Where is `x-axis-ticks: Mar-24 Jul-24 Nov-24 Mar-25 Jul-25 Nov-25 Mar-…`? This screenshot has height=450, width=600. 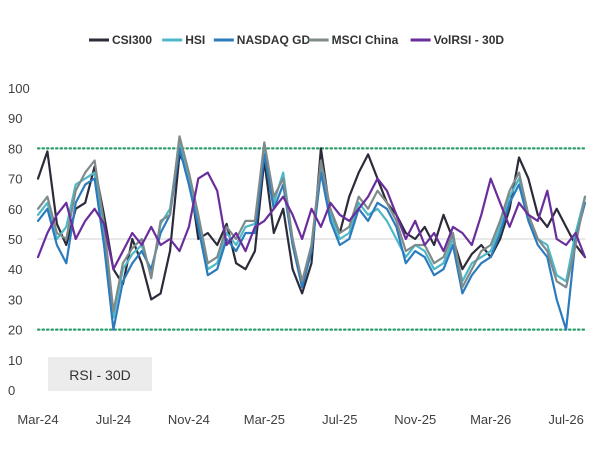
x-axis-ticks: Mar-24 Jul-24 Nov-24 Mar-25 Jul-25 Nov-25 Mar-… is located at coordinates (300, 419).